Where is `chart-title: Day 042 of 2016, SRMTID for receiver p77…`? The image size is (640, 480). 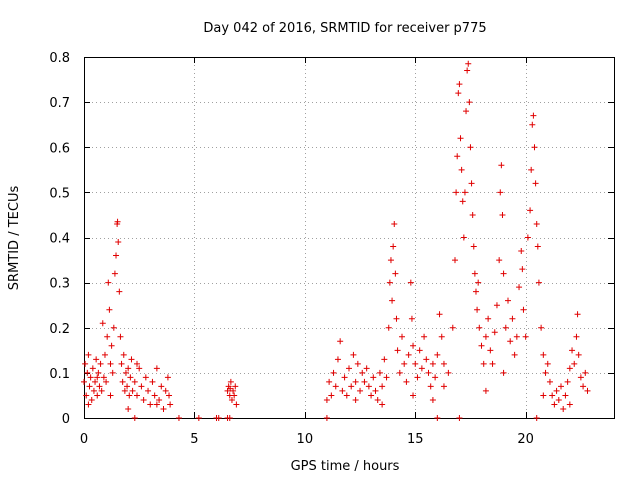 chart-title: Day 042 of 2016, SRMTID for receiver p77… is located at coordinates (344, 28).